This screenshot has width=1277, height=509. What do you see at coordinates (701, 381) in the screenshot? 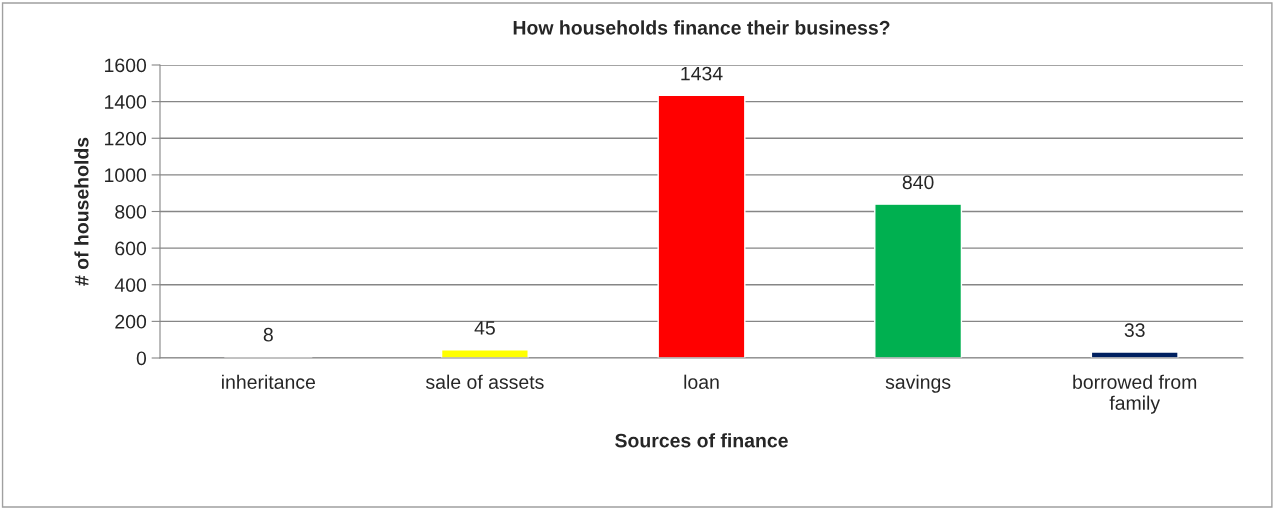
I see `x-tick-label: loan` at bounding box center [701, 381].